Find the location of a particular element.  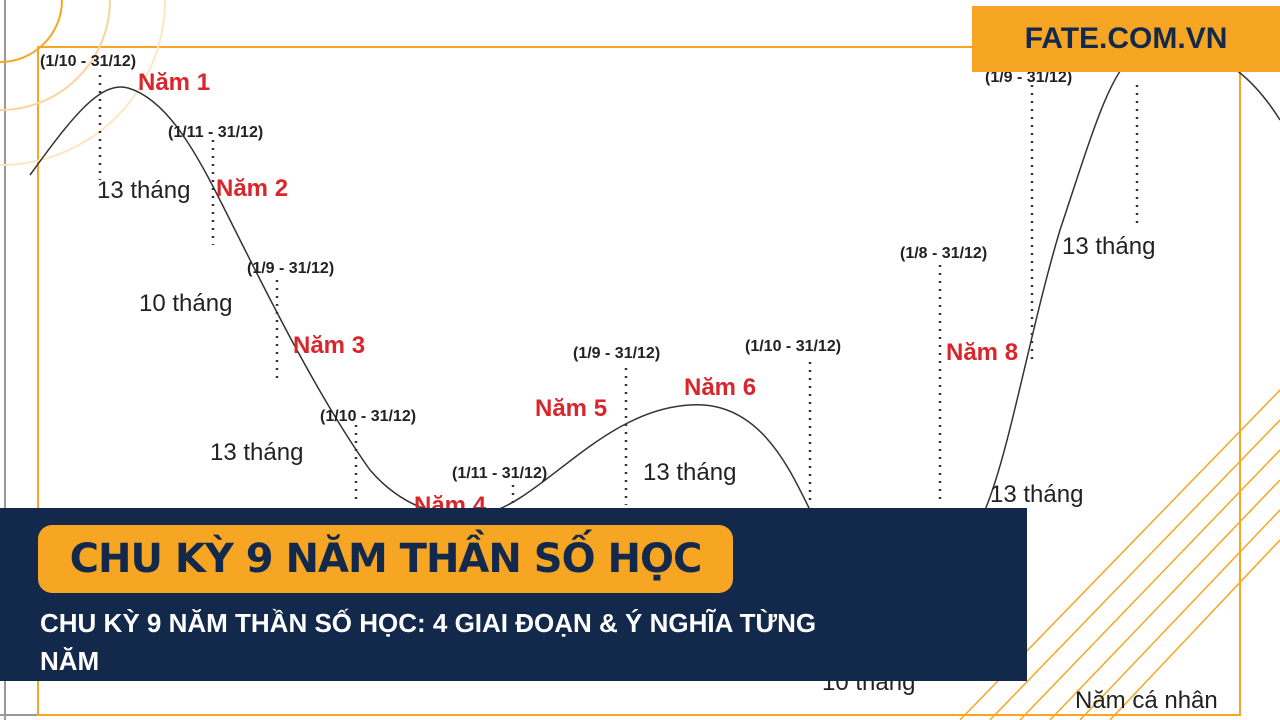

date-label: (1/8 - 31/12) is located at coordinates (943, 253).